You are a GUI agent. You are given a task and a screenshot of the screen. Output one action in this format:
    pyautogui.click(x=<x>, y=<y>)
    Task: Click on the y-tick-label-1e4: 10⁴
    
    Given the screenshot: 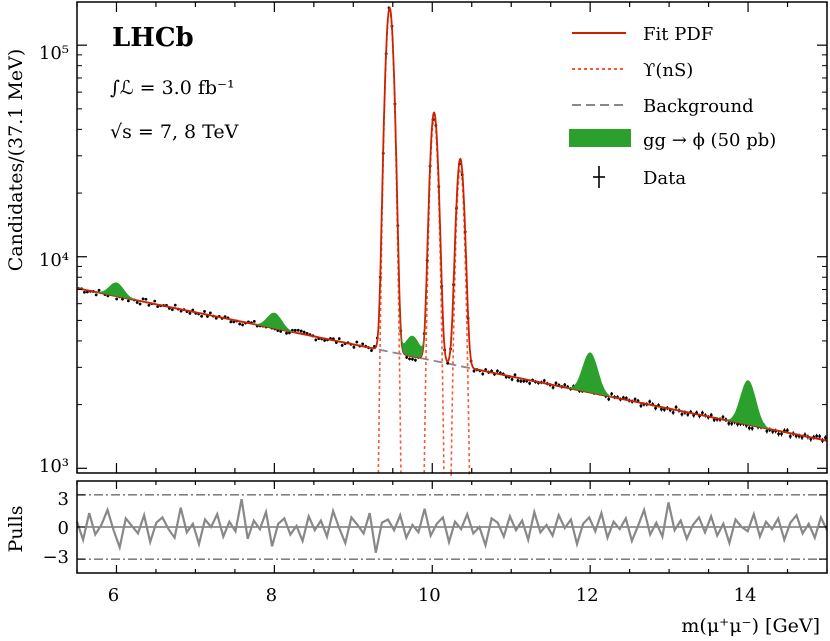 What is the action you would take?
    pyautogui.click(x=54, y=260)
    